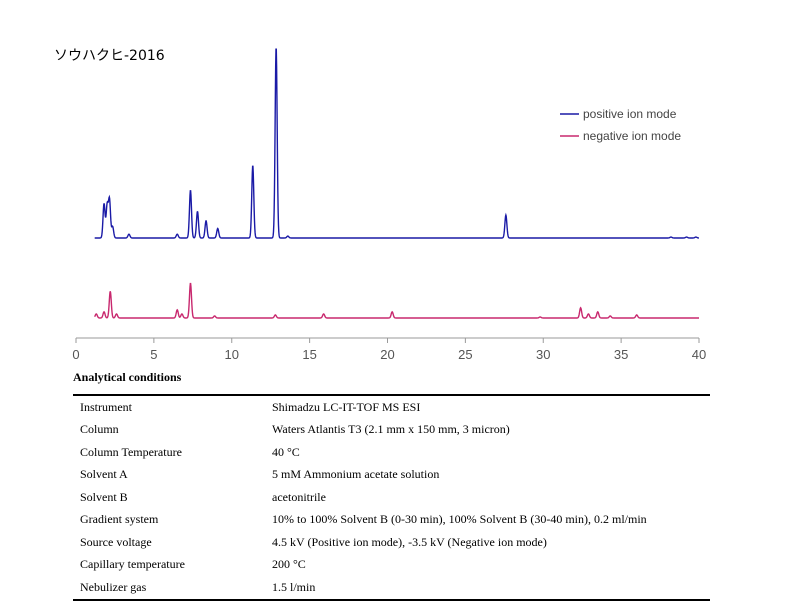 Image resolution: width=795 pixels, height=602 pixels. What do you see at coordinates (127, 377) in the screenshot?
I see `conditions-heading: Analytical conditions` at bounding box center [127, 377].